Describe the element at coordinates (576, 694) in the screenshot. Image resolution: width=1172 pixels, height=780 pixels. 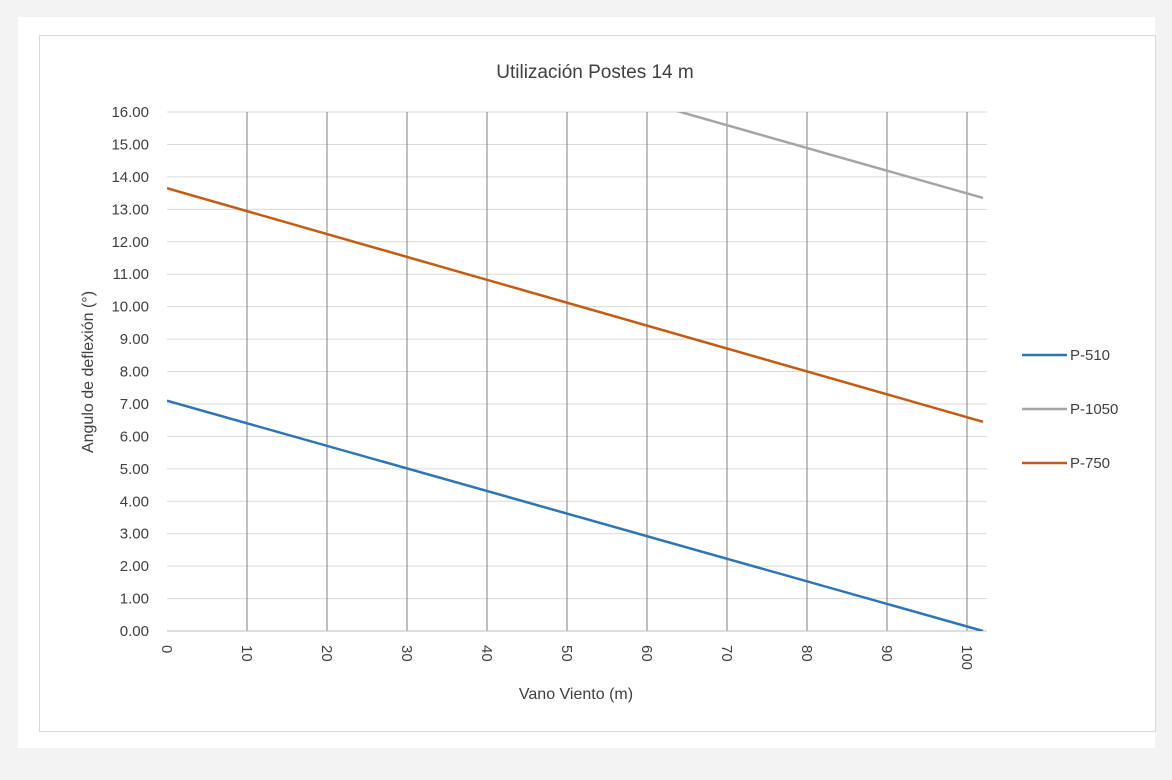
I see `x-axis-label: Vano Viento (m)` at that location.